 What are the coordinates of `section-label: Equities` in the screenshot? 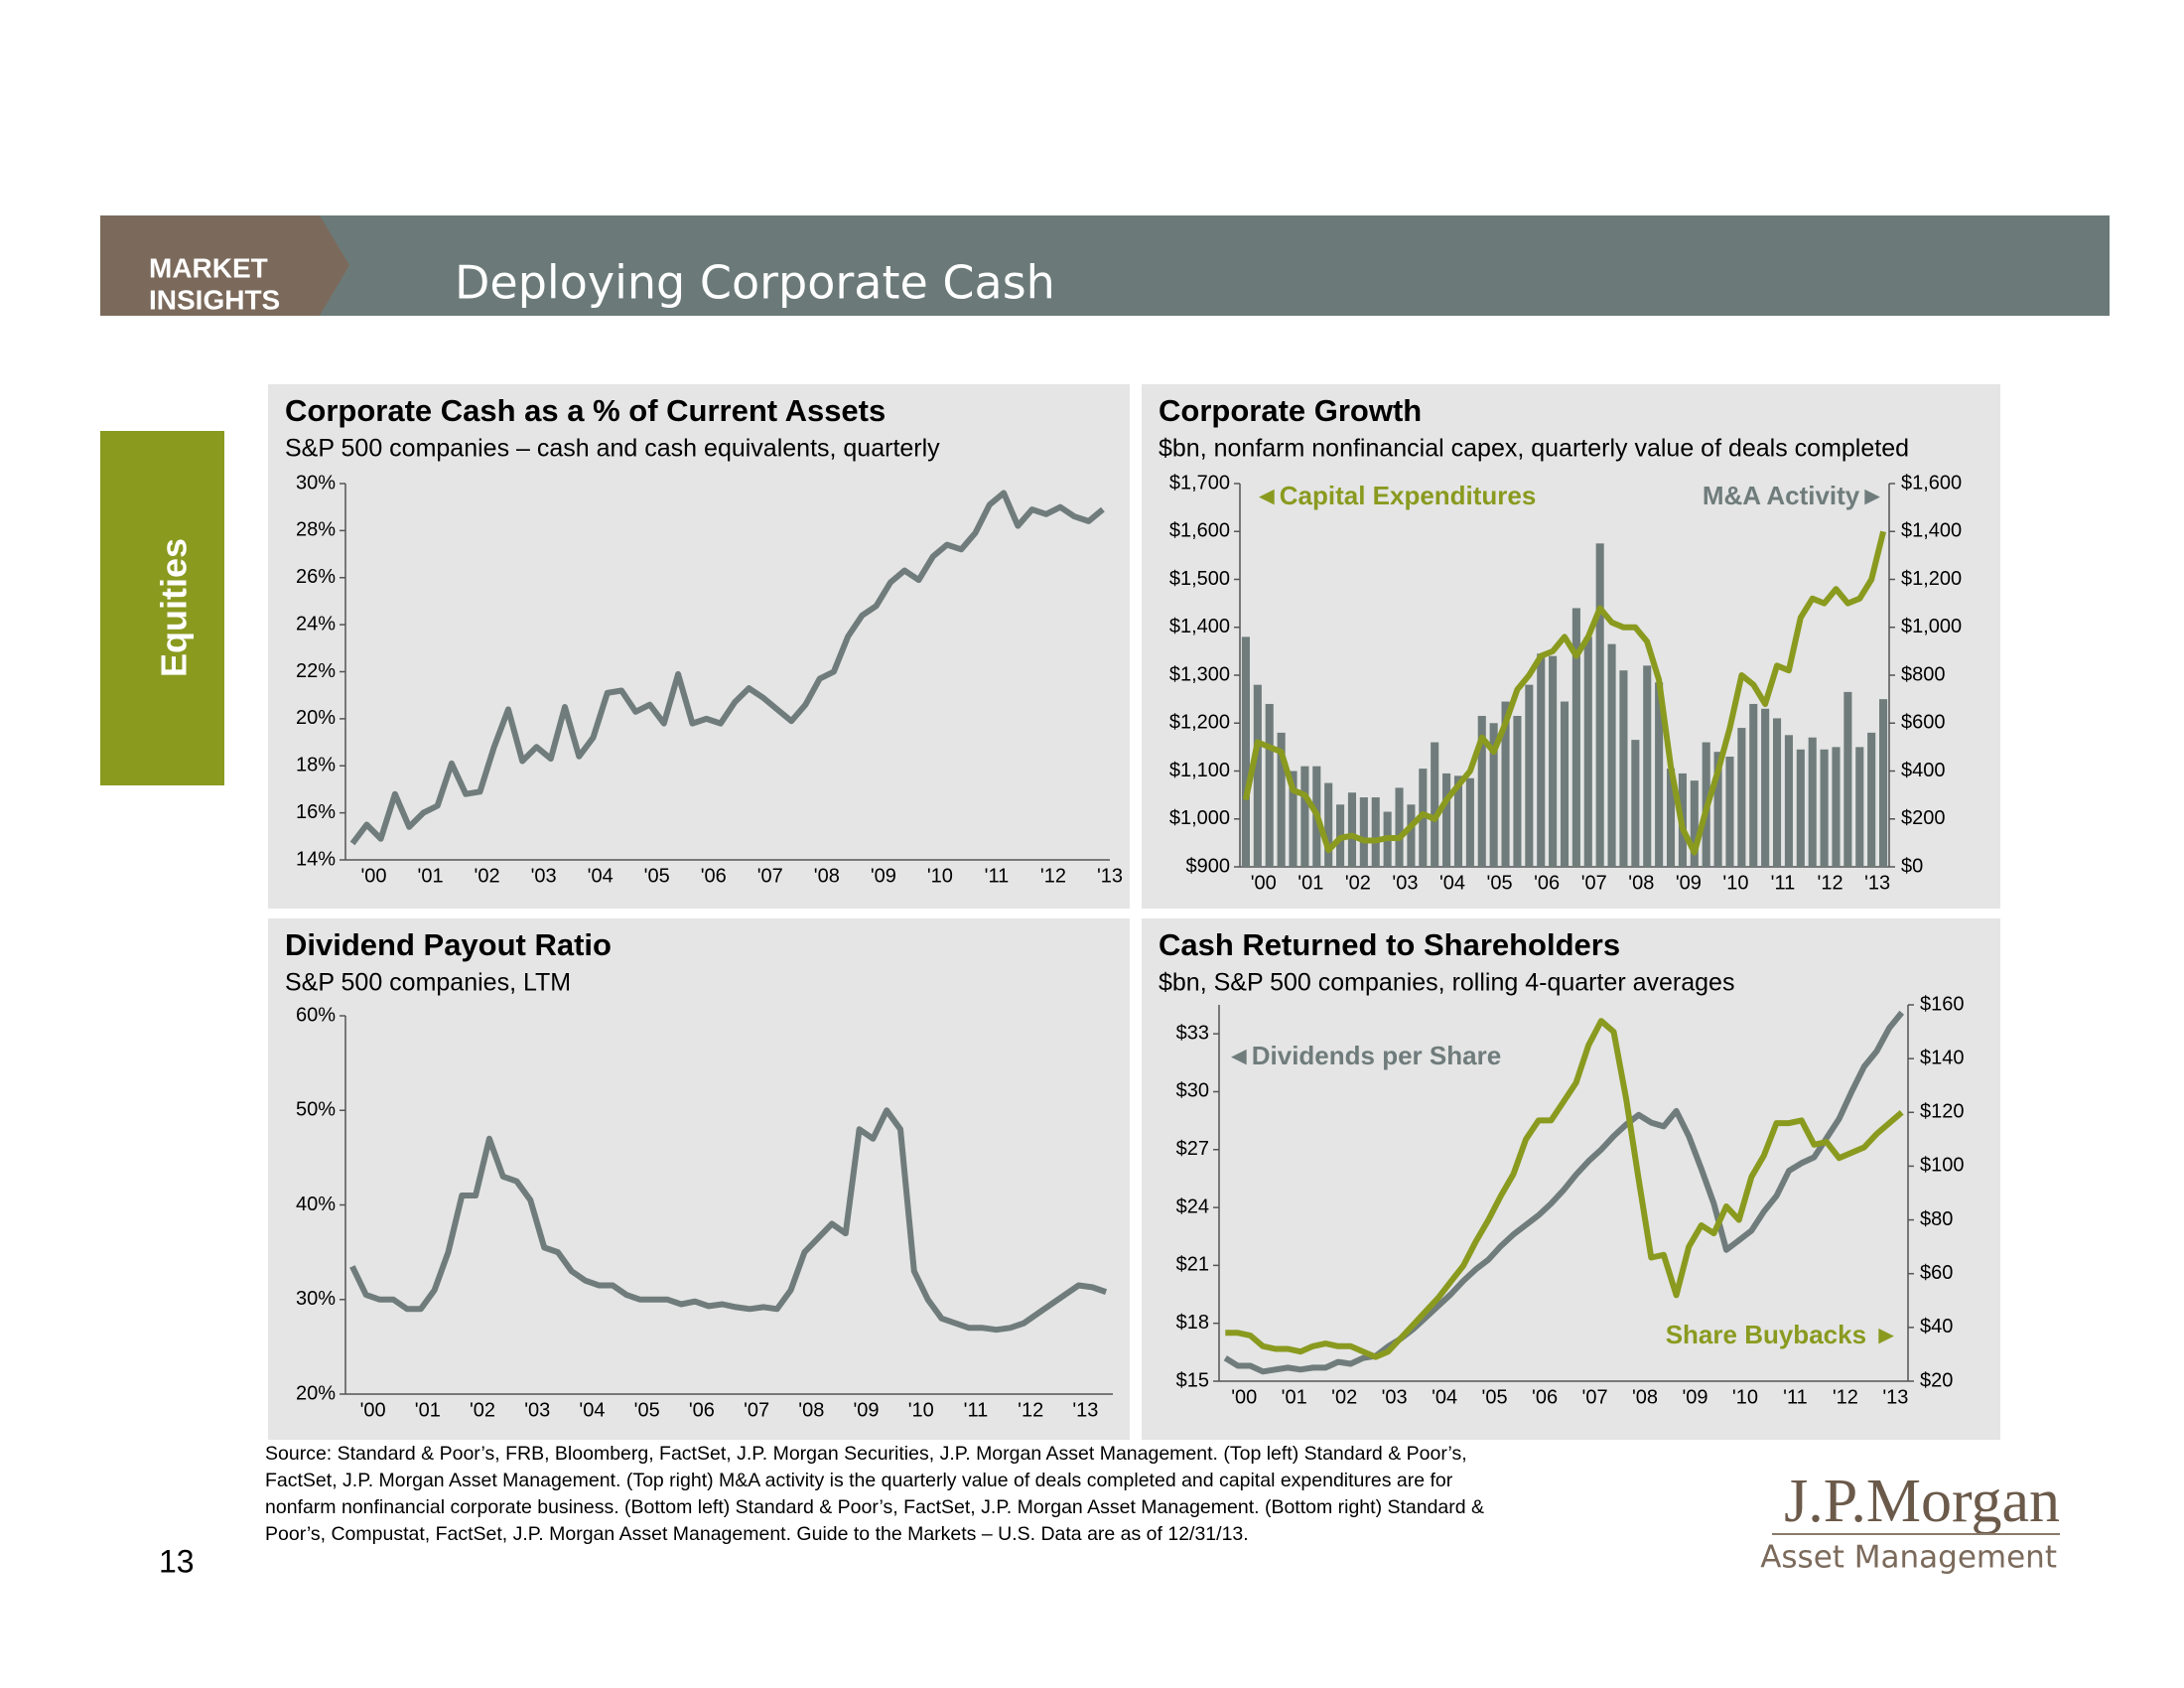 It's located at (174, 607).